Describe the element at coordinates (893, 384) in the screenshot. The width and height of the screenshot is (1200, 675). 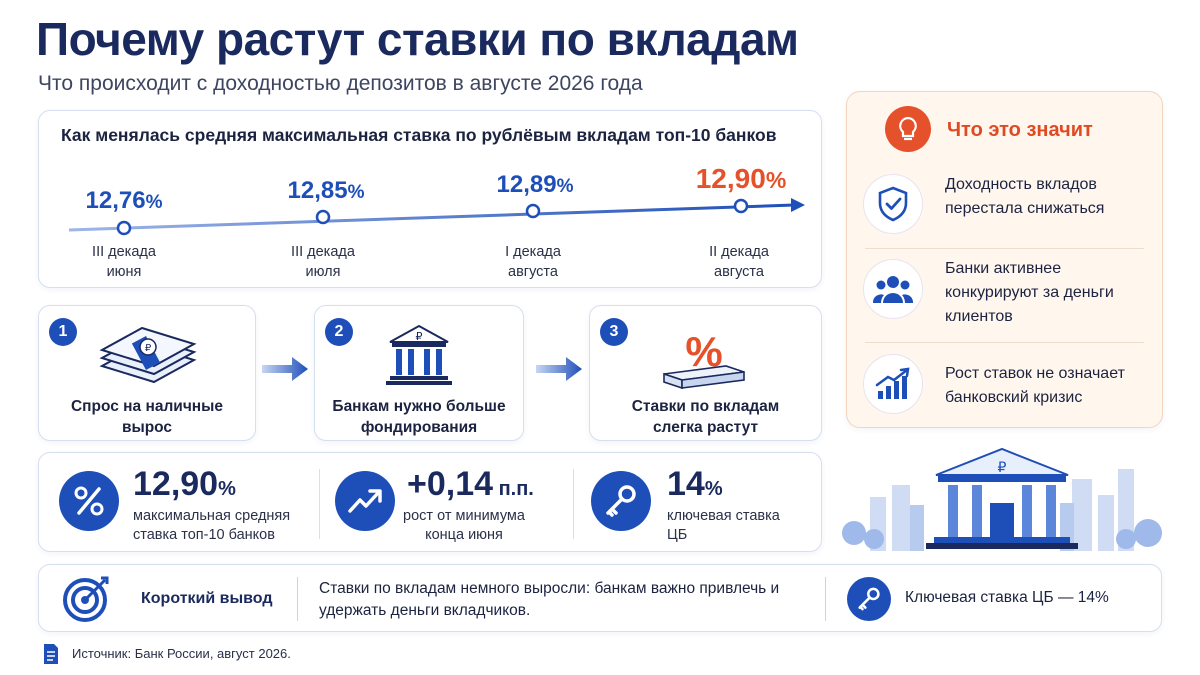
I see `growth-chart-icon` at that location.